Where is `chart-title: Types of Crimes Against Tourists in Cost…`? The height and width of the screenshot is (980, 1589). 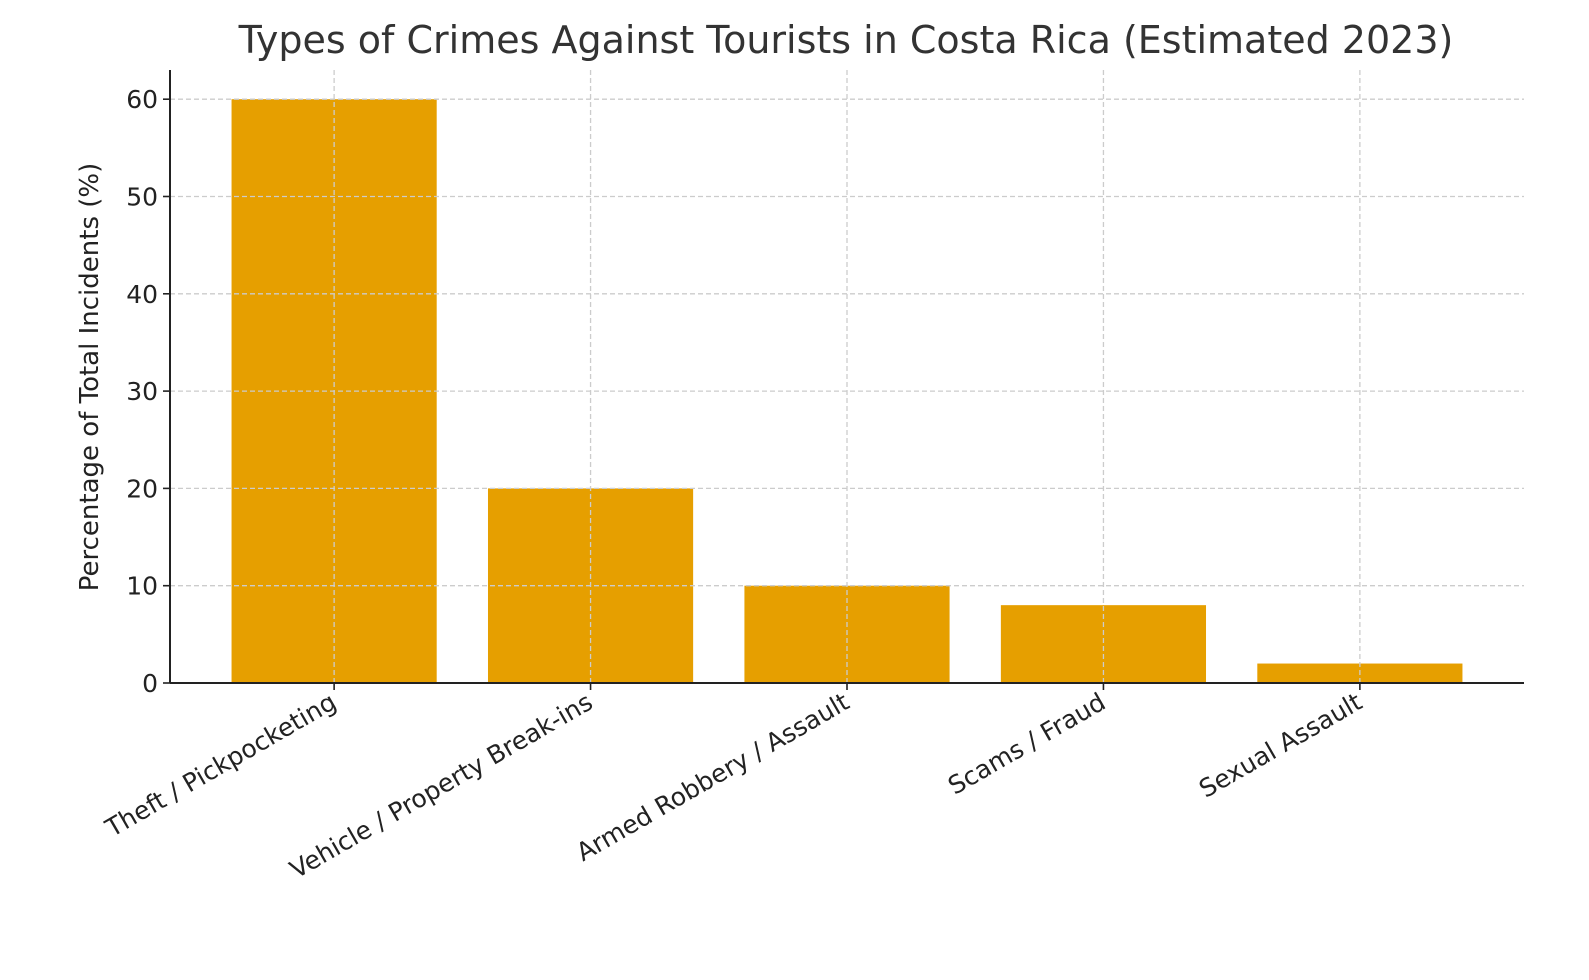
chart-title: Types of Crimes Against Tourists in Cost… is located at coordinates (846, 40).